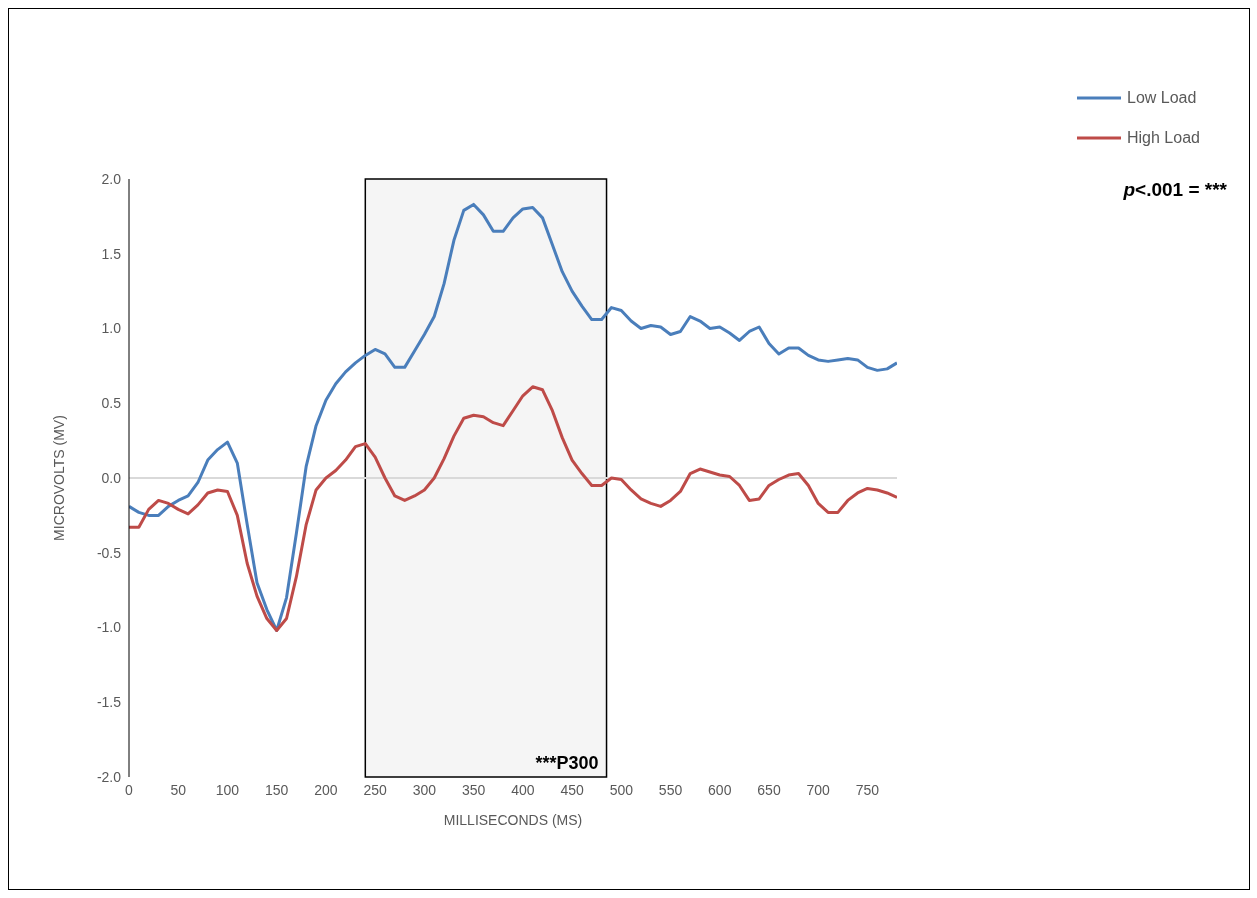 The width and height of the screenshot is (1257, 898). What do you see at coordinates (424, 789) in the screenshot?
I see `x-tick-label: 300` at bounding box center [424, 789].